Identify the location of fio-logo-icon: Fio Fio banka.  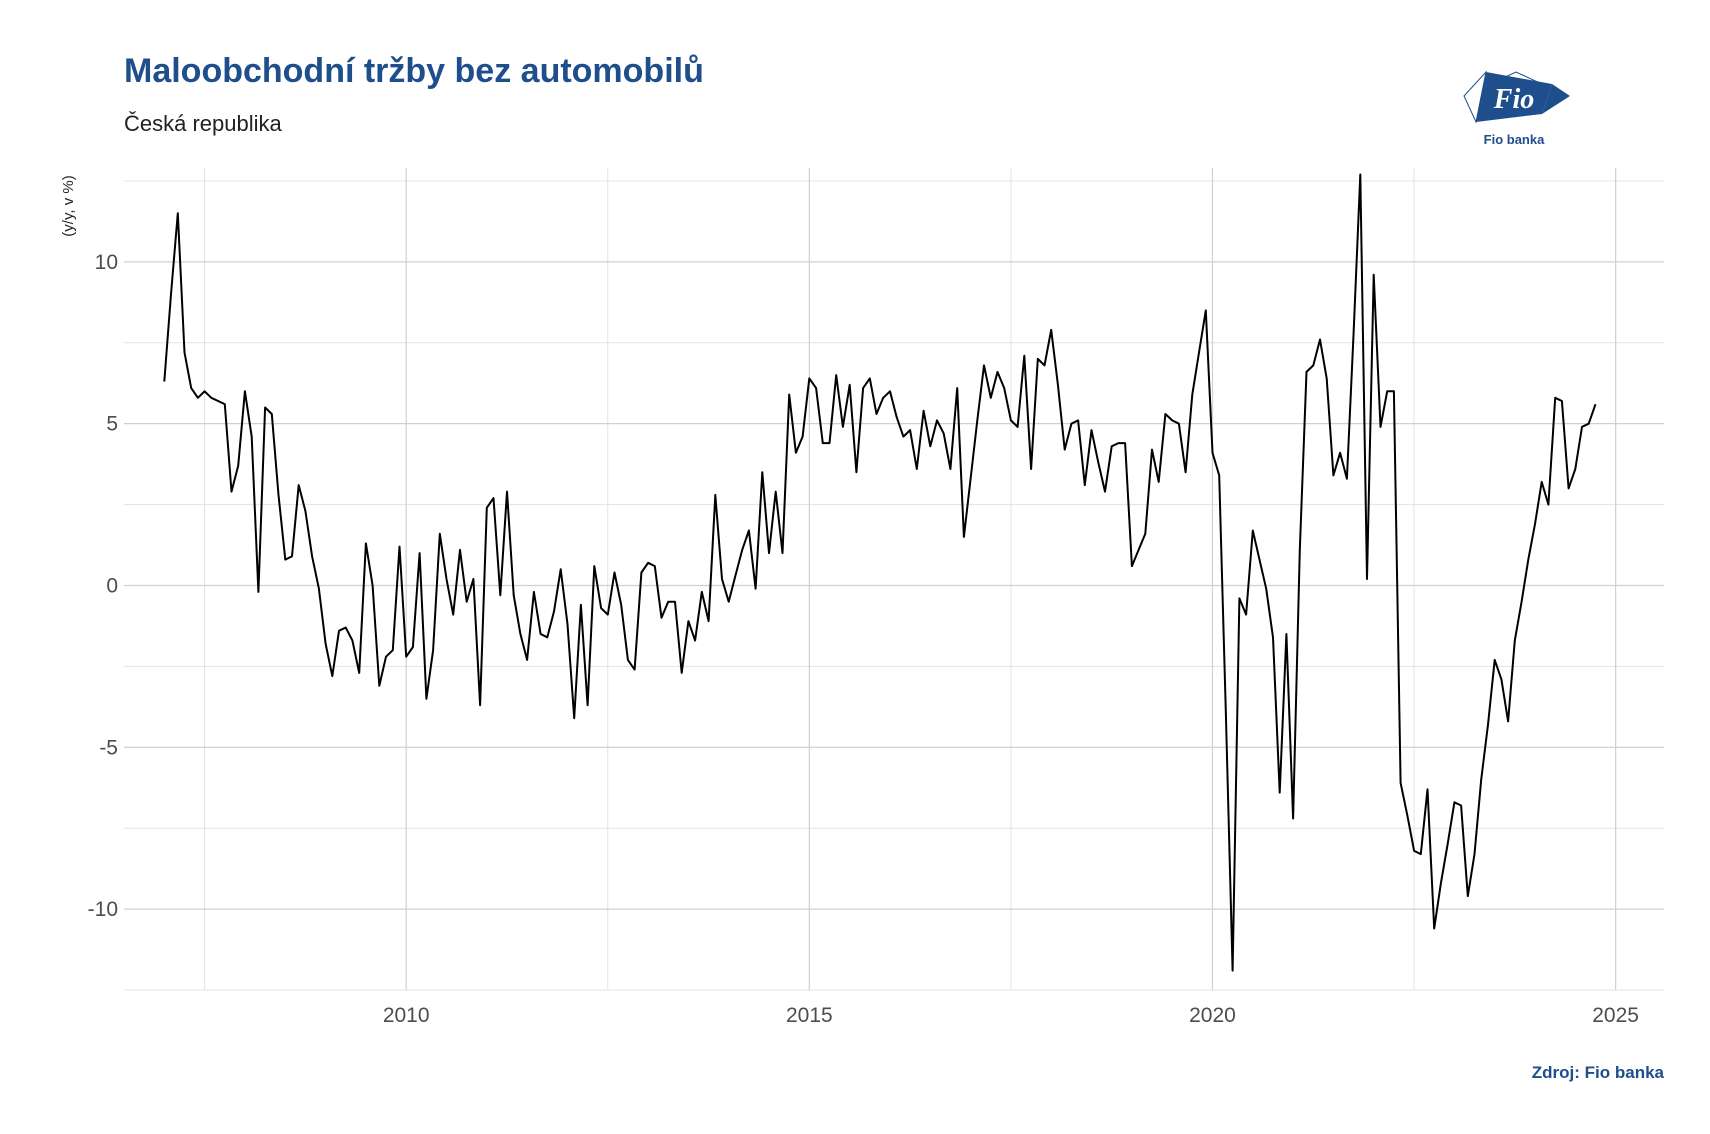
(1516, 108).